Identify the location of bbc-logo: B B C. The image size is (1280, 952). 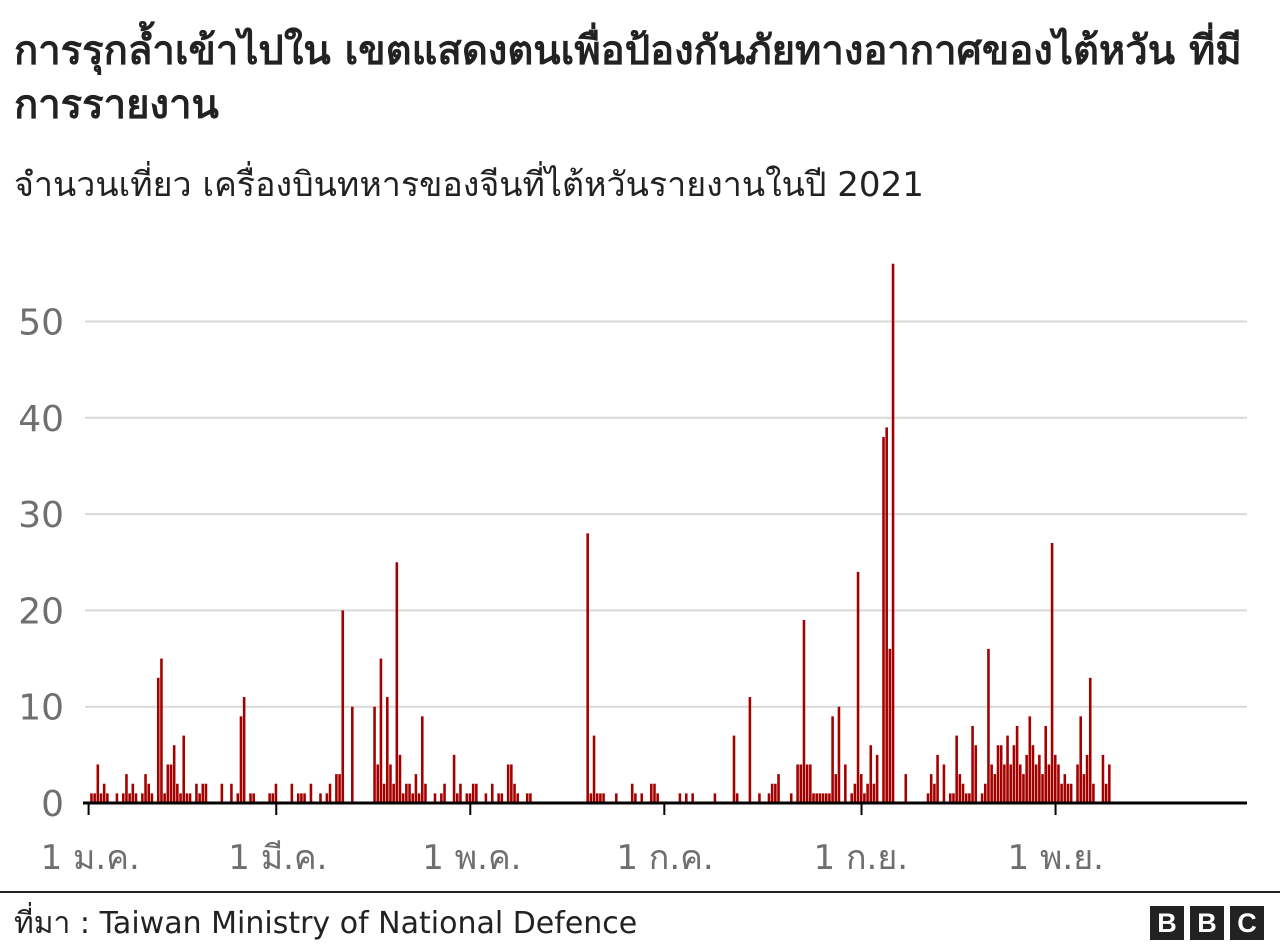
(1207, 923).